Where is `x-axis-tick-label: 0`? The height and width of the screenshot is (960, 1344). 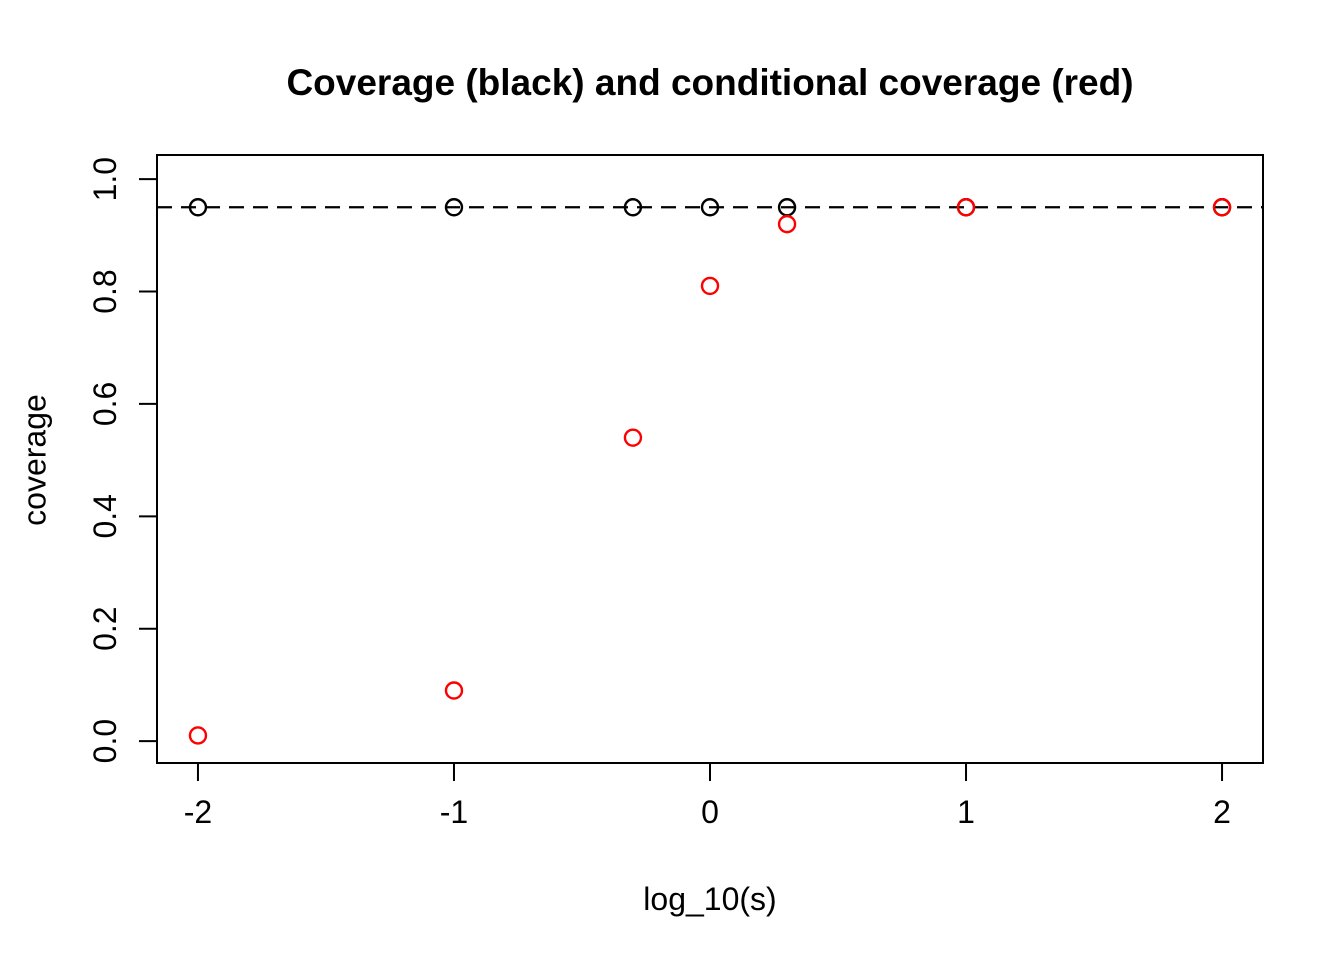 x-axis-tick-label: 0 is located at coordinates (710, 812).